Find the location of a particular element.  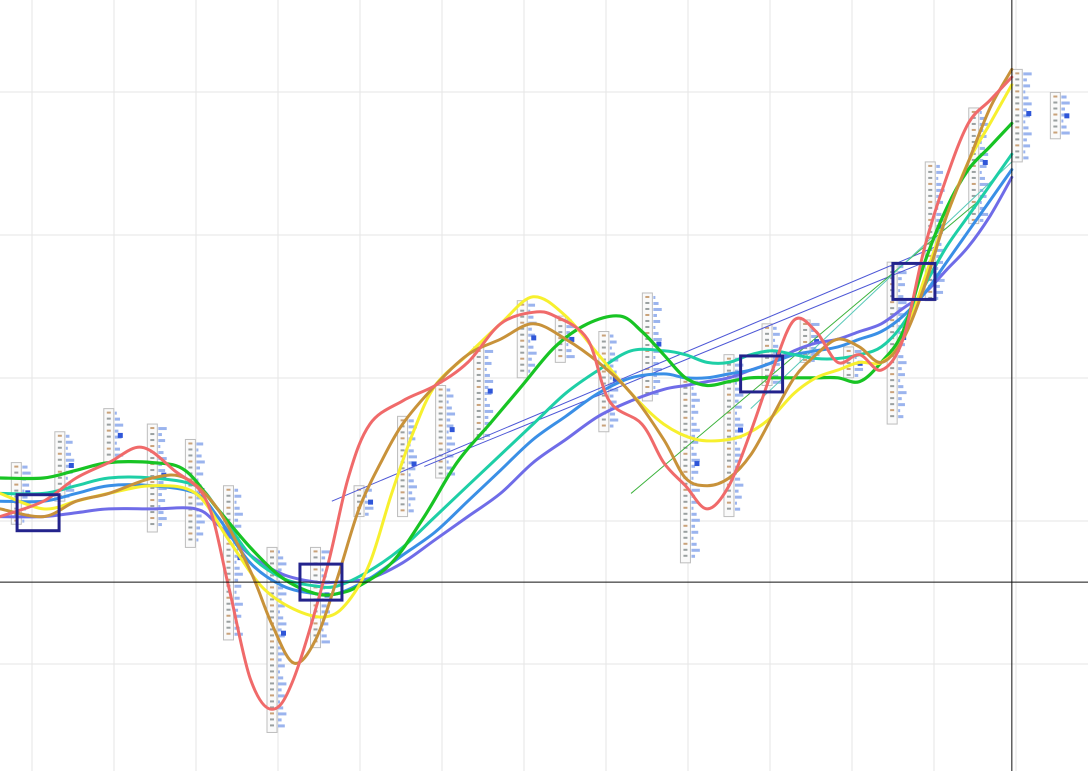

profile-poc-marker is located at coordinates (1067, 116).